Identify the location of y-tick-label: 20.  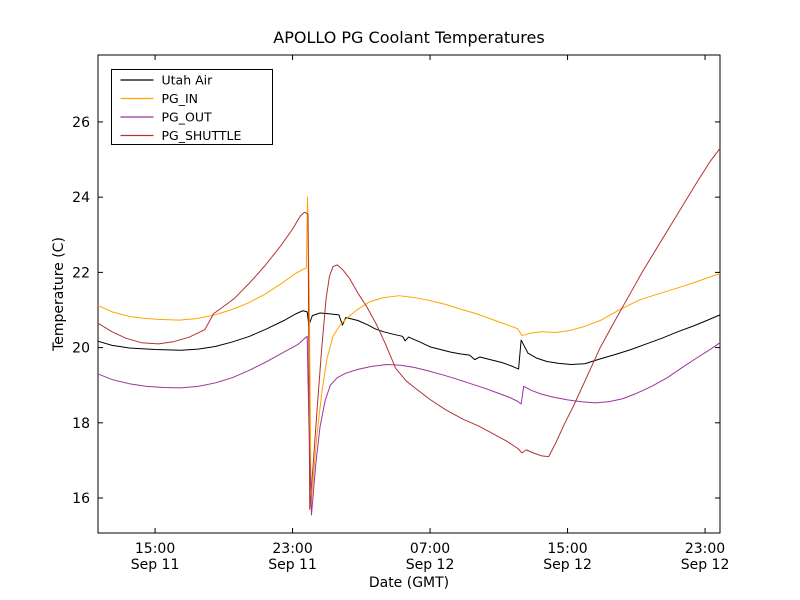
(81, 349).